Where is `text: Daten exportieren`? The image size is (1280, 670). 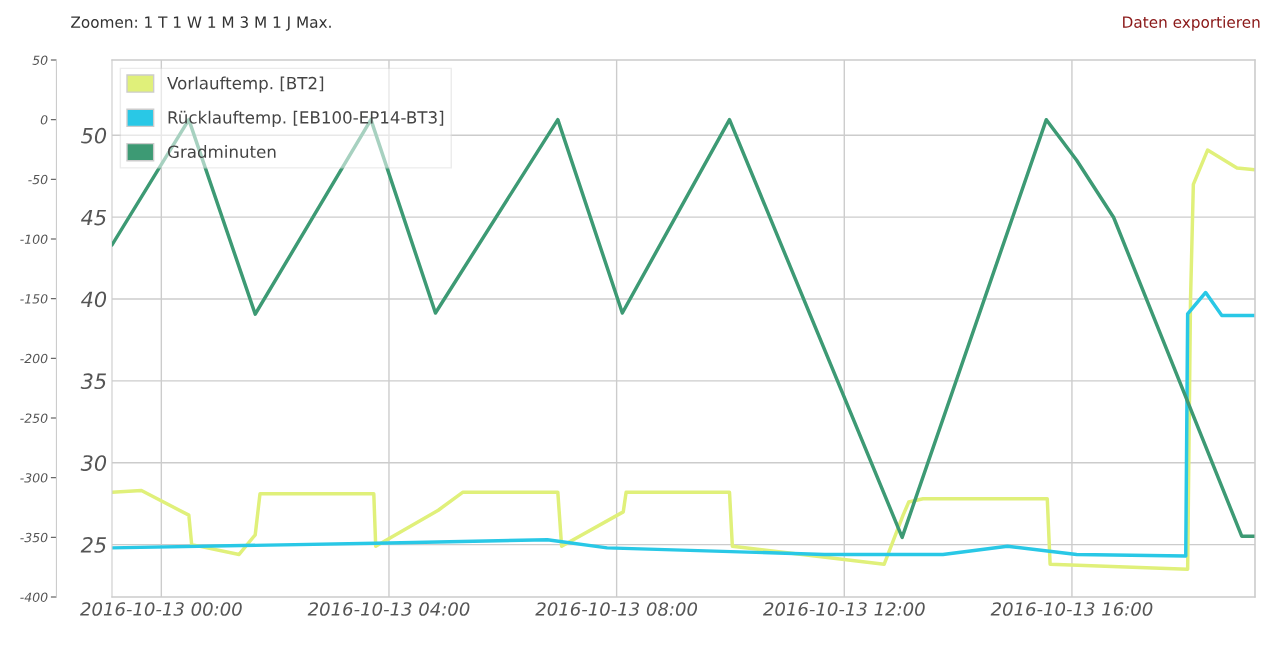 text: Daten exportieren is located at coordinates (1191, 23).